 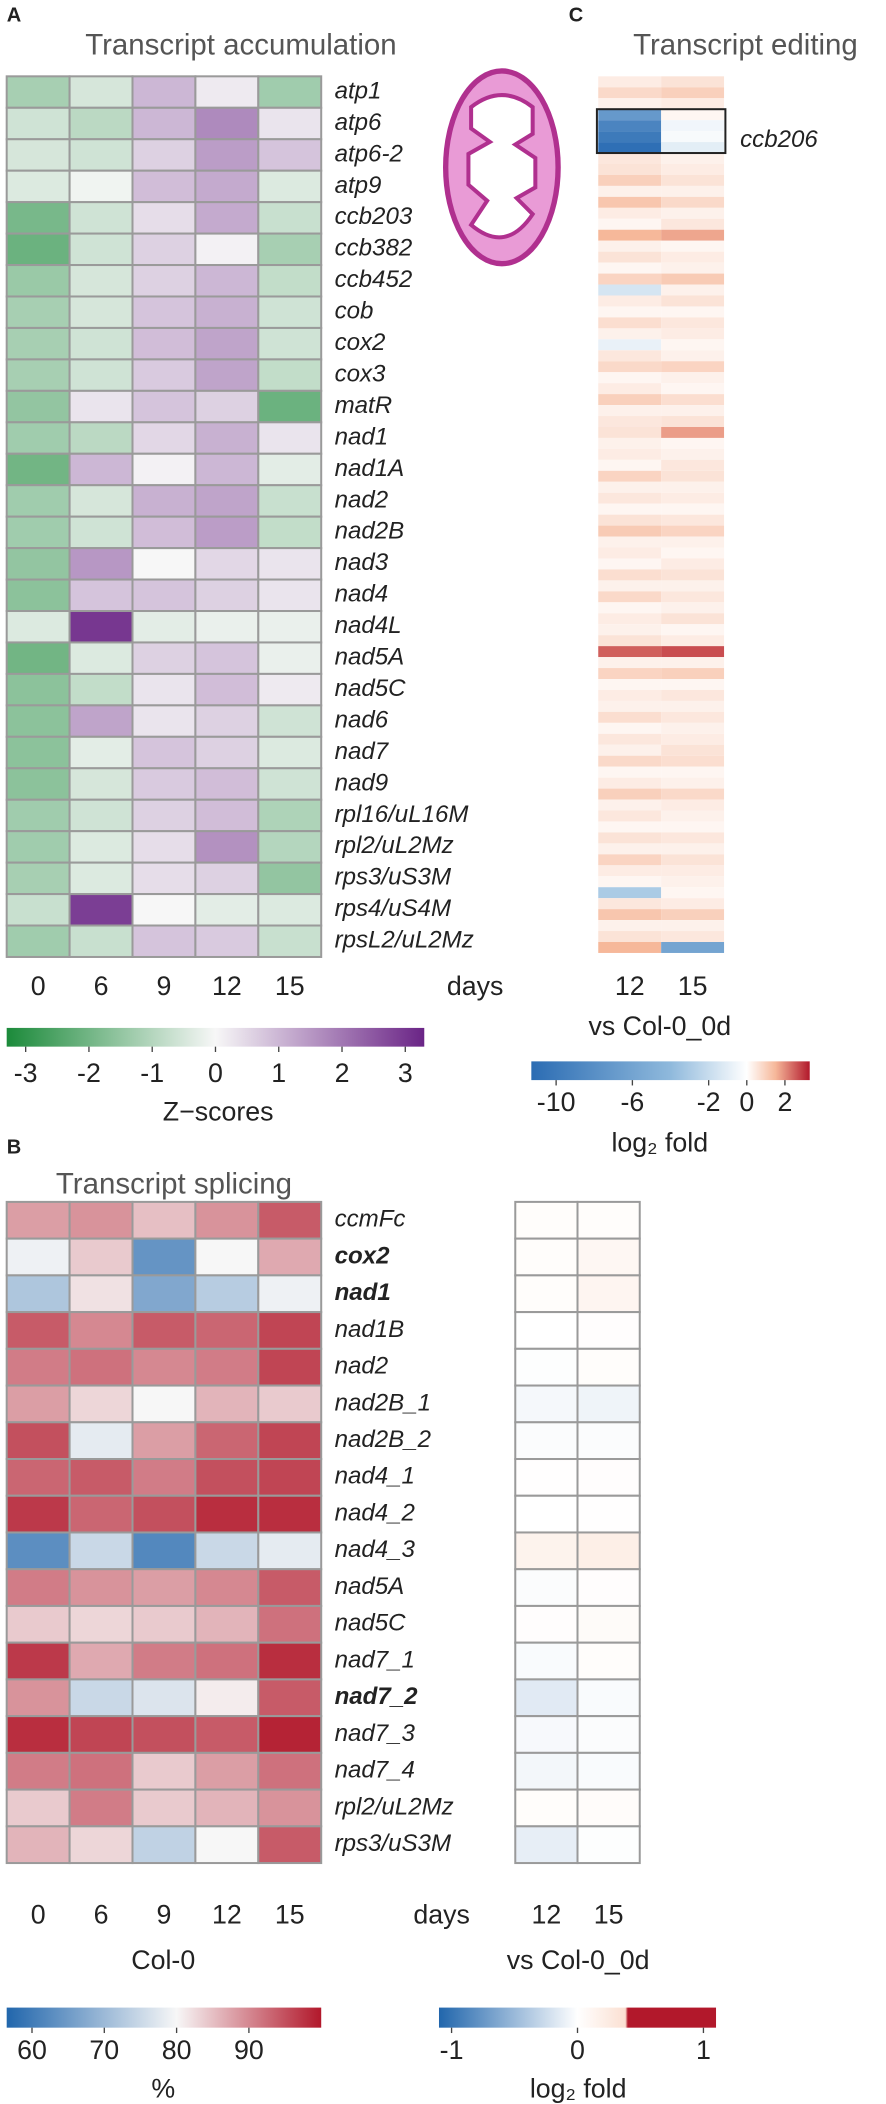 What do you see at coordinates (227, 1915) in the screenshot?
I see `column-label: 12` at bounding box center [227, 1915].